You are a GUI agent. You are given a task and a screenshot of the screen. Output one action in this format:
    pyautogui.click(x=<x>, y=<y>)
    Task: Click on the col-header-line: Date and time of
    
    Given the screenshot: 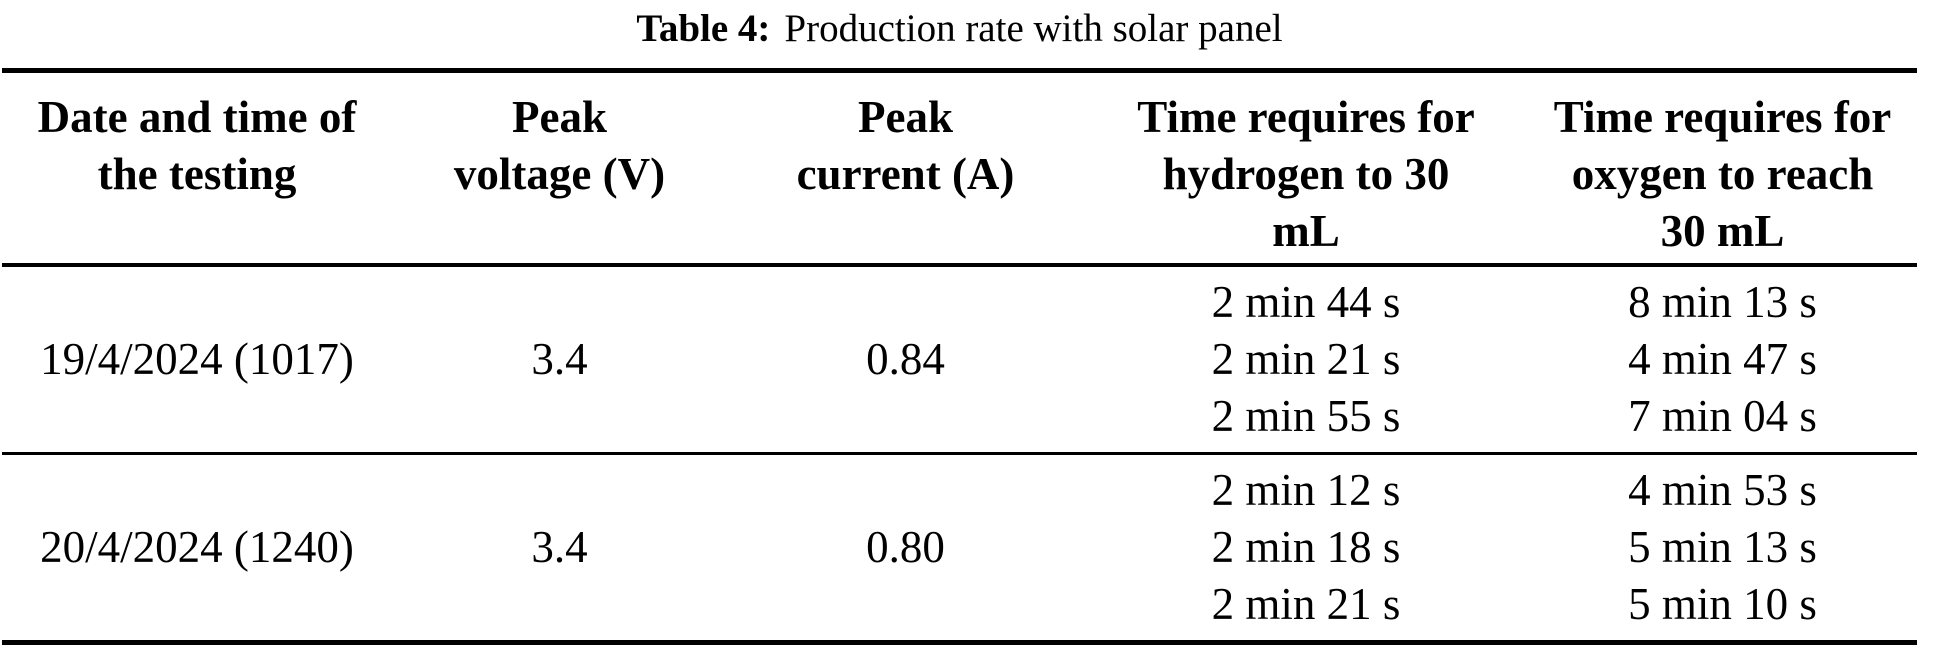 What is the action you would take?
    pyautogui.click(x=197, y=117)
    